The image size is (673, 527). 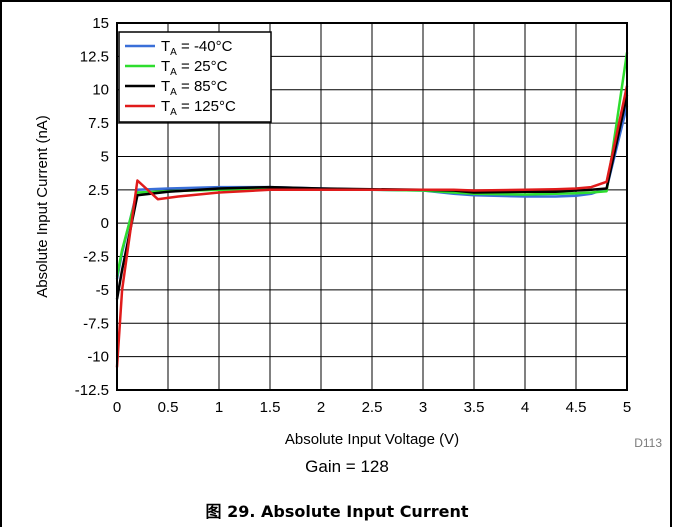 What do you see at coordinates (337, 511) in the screenshot?
I see `figure-caption: 图 29. Absolute Input Current` at bounding box center [337, 511].